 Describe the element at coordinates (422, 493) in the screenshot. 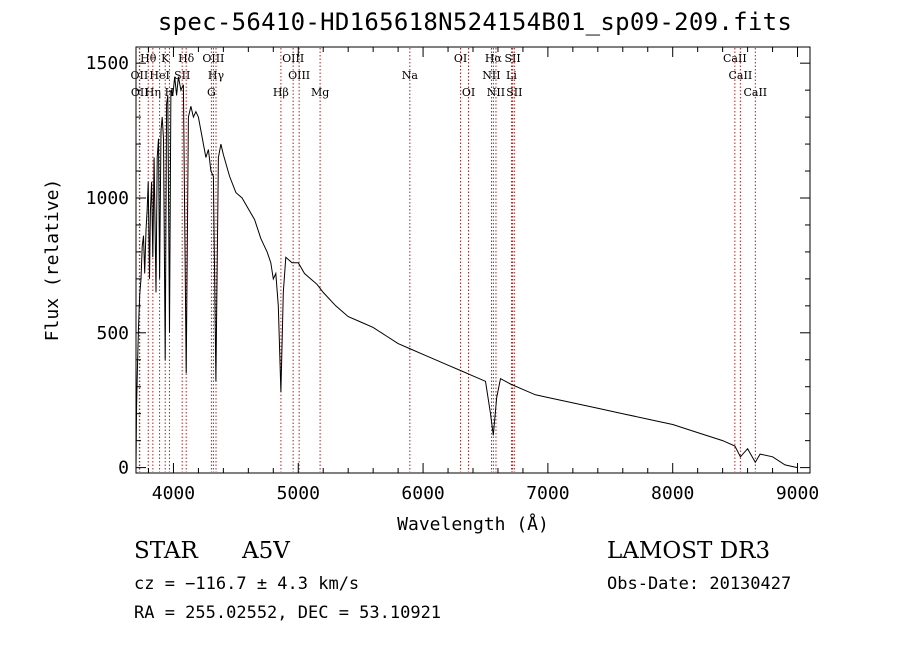

I see `x-tick-label-6000: 6000` at that location.